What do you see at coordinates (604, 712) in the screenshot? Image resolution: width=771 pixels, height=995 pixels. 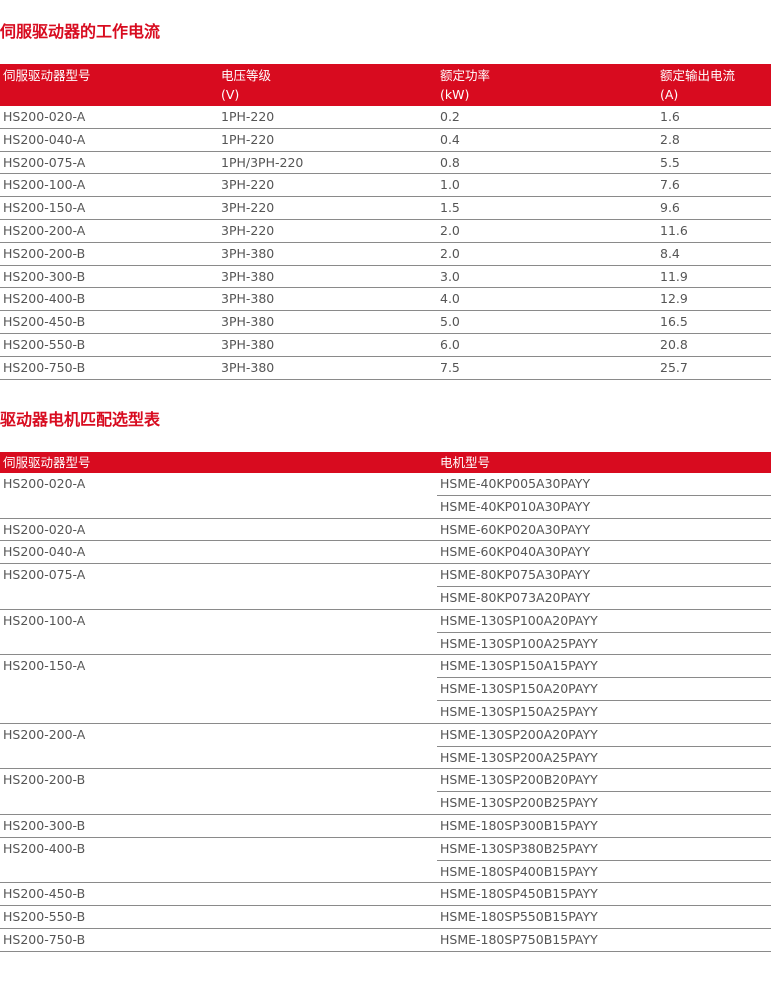 I see `motor-model-cell: HSME-130SP150A25PAYY` at bounding box center [604, 712].